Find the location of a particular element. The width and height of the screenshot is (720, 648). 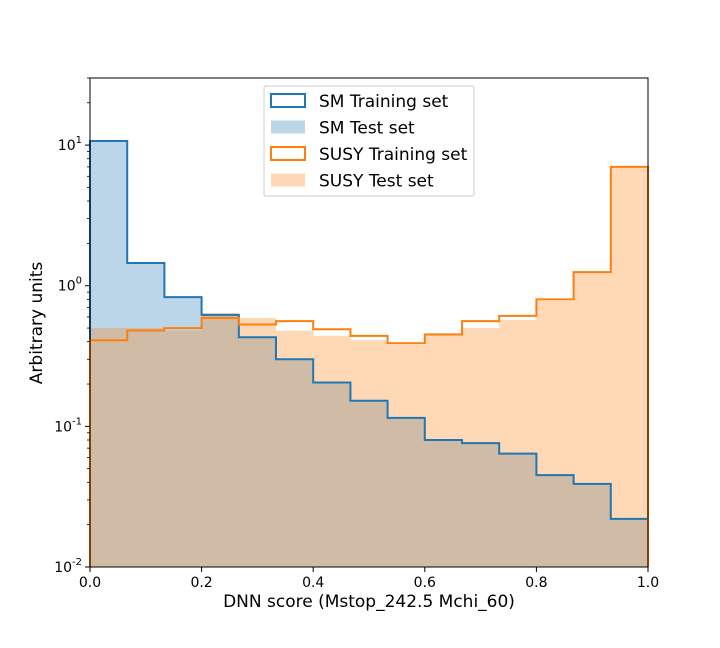

x-tick-label: 0.8 is located at coordinates (536, 583).